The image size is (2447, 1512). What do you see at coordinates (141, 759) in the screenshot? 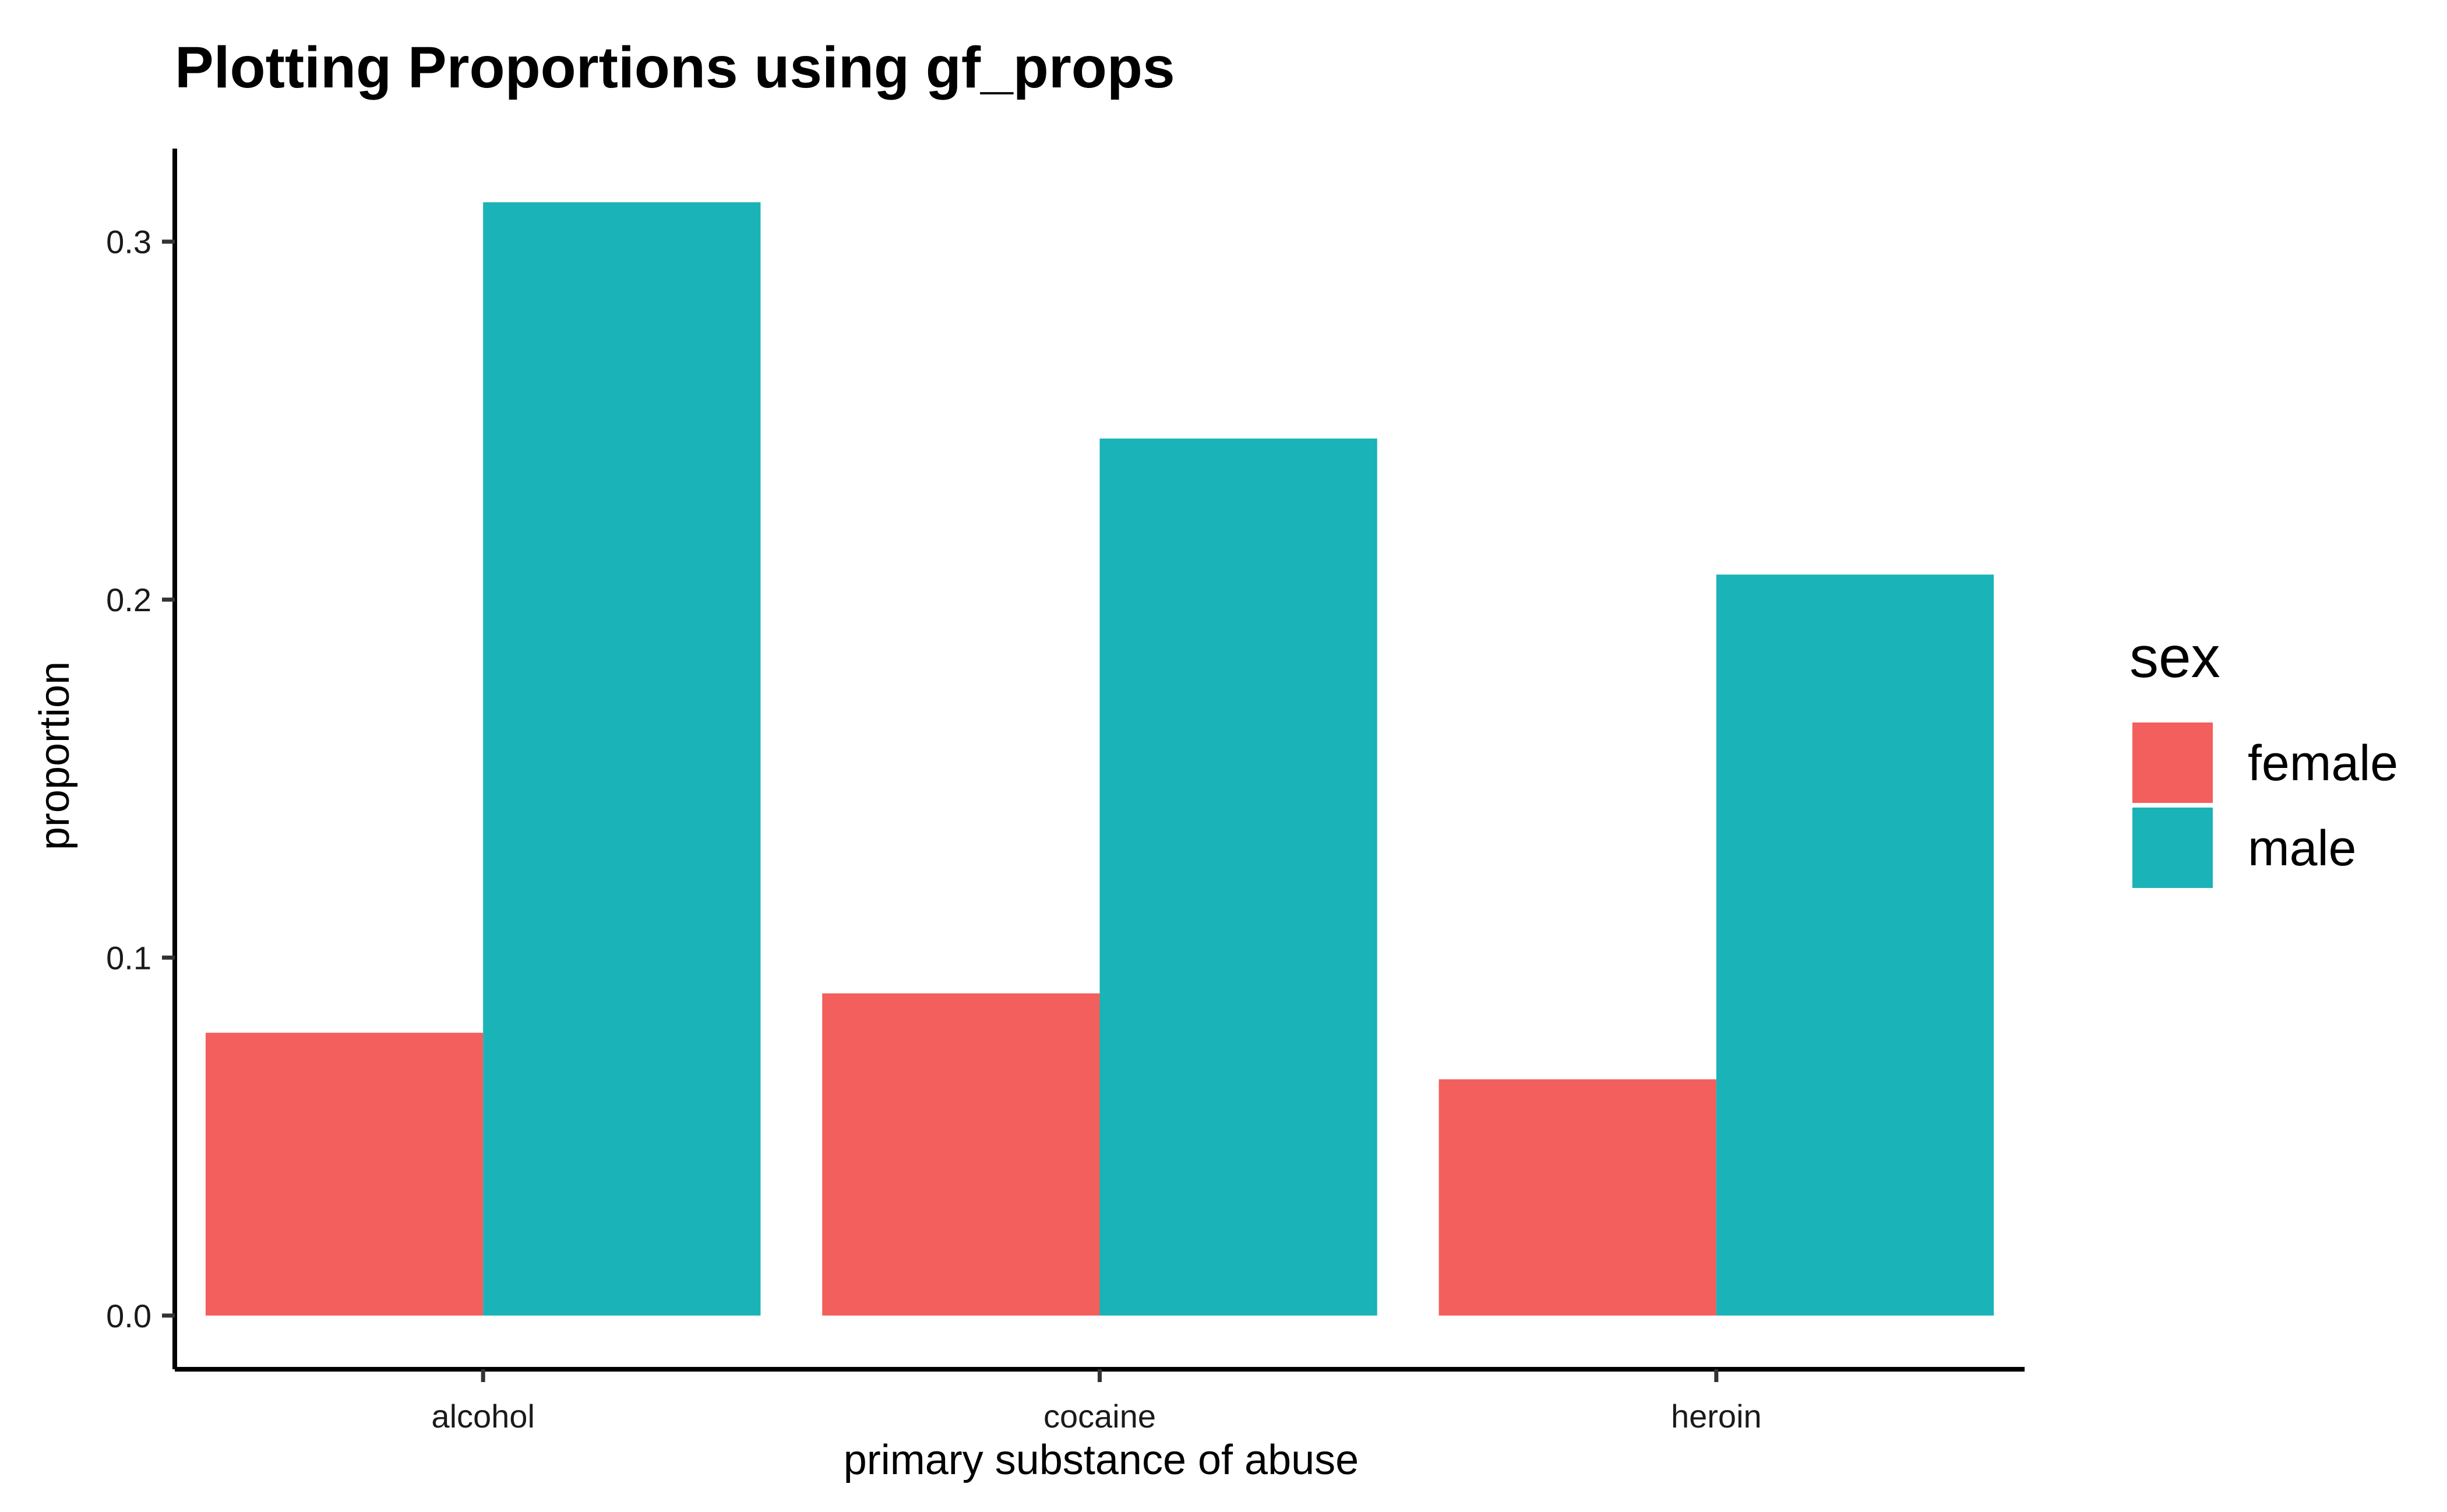
I see `y-axis: 0.0 0.1 0.2 0.3` at bounding box center [141, 759].